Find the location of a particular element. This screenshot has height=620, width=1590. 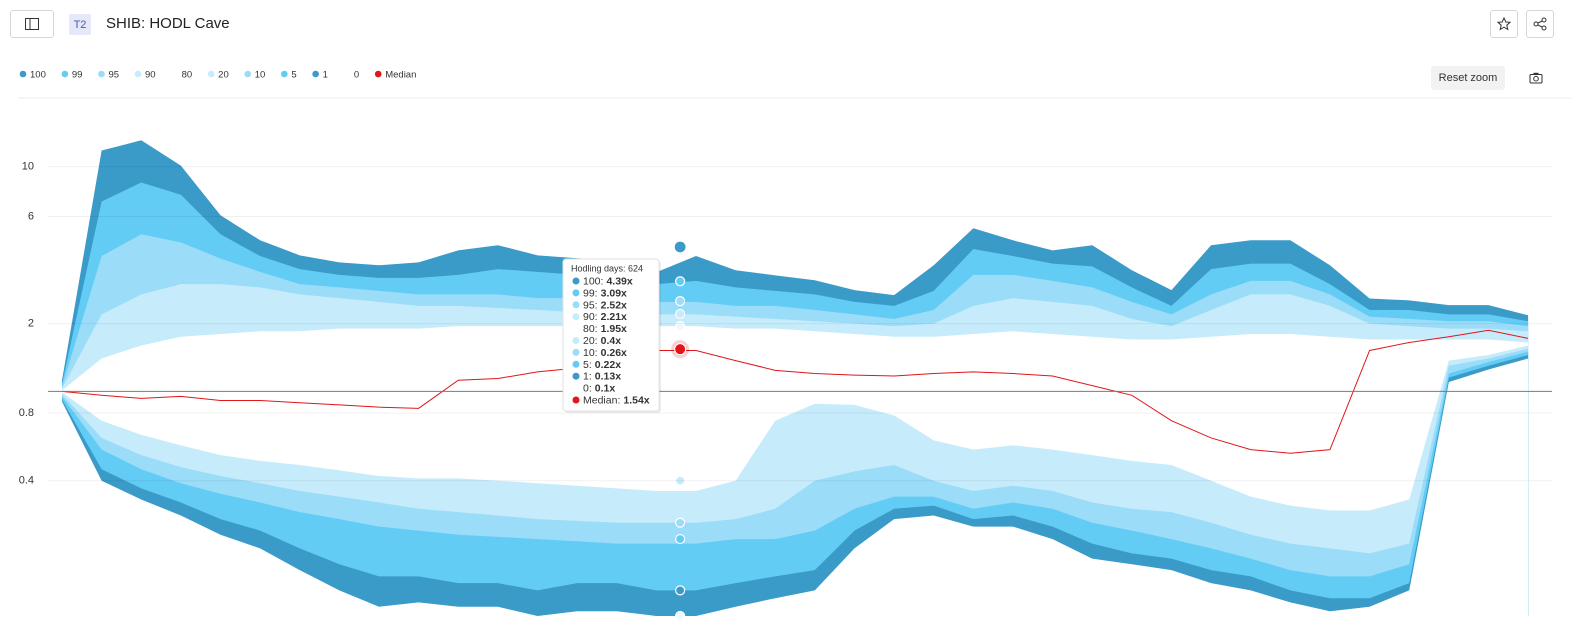

y-tick-label: 2 is located at coordinates (31, 324).